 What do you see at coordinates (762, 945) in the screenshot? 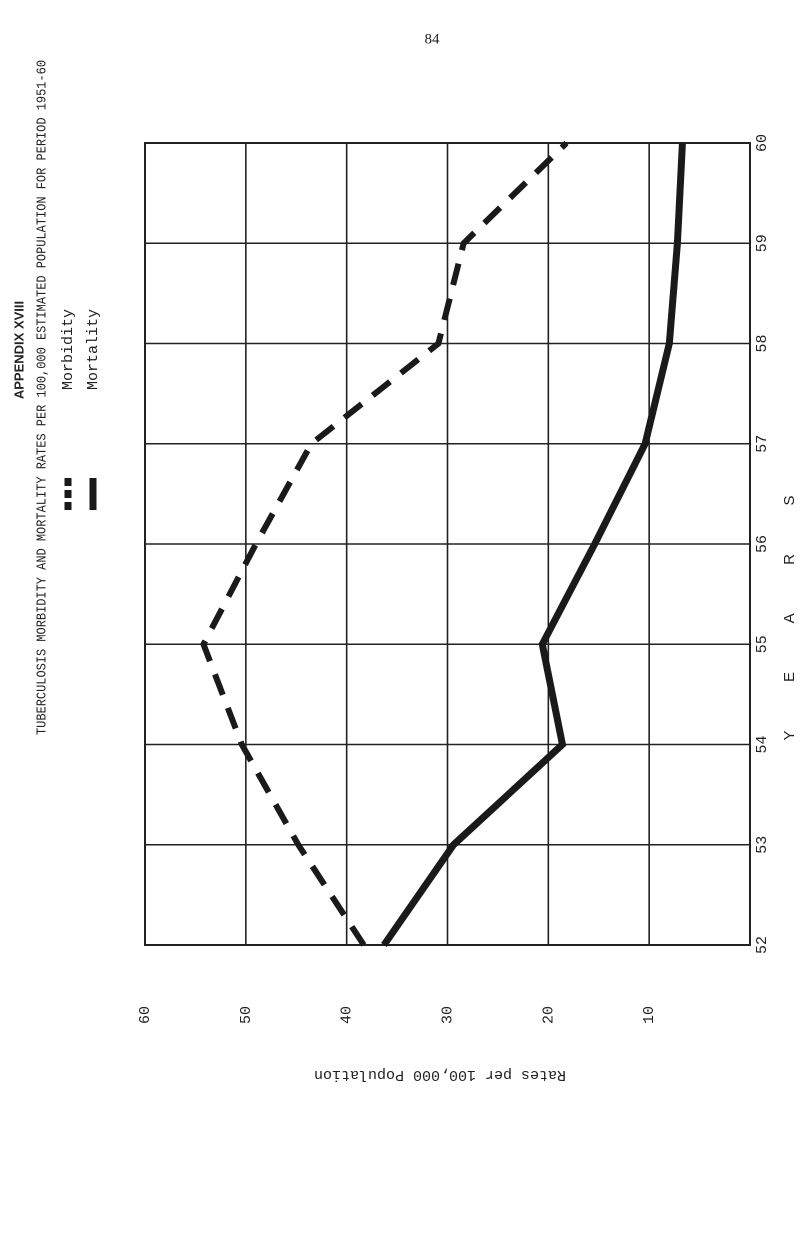
I see `x-tick-label: 52` at bounding box center [762, 945].